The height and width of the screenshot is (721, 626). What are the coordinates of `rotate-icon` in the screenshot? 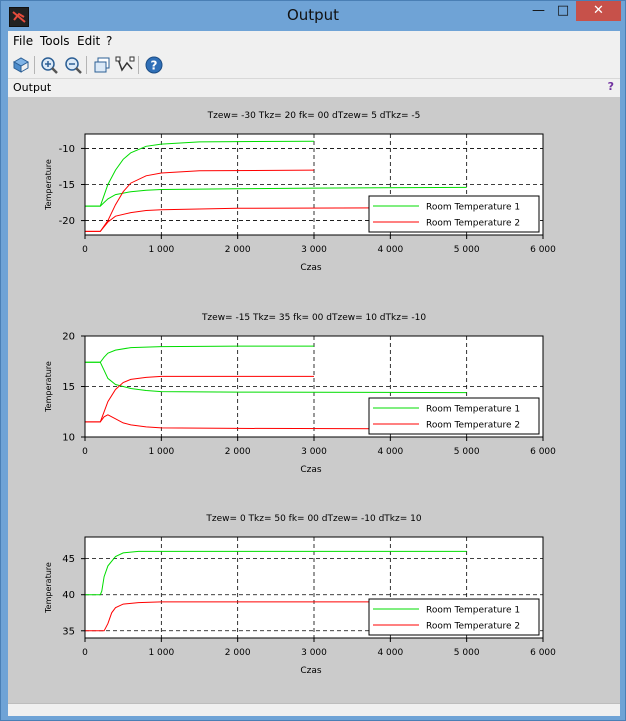 It's located at (21, 65).